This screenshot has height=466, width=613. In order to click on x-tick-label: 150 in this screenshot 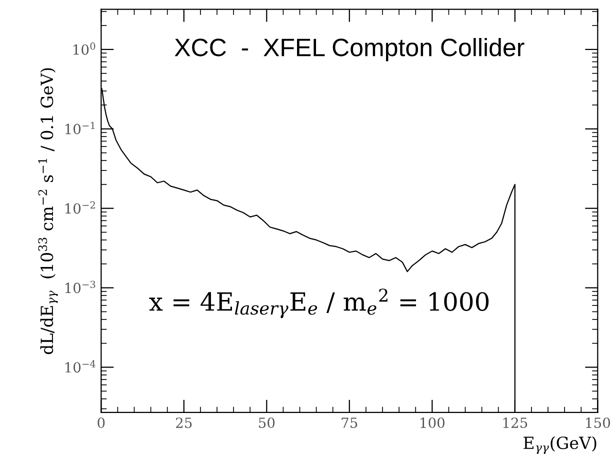, I will do `click(598, 423)`.